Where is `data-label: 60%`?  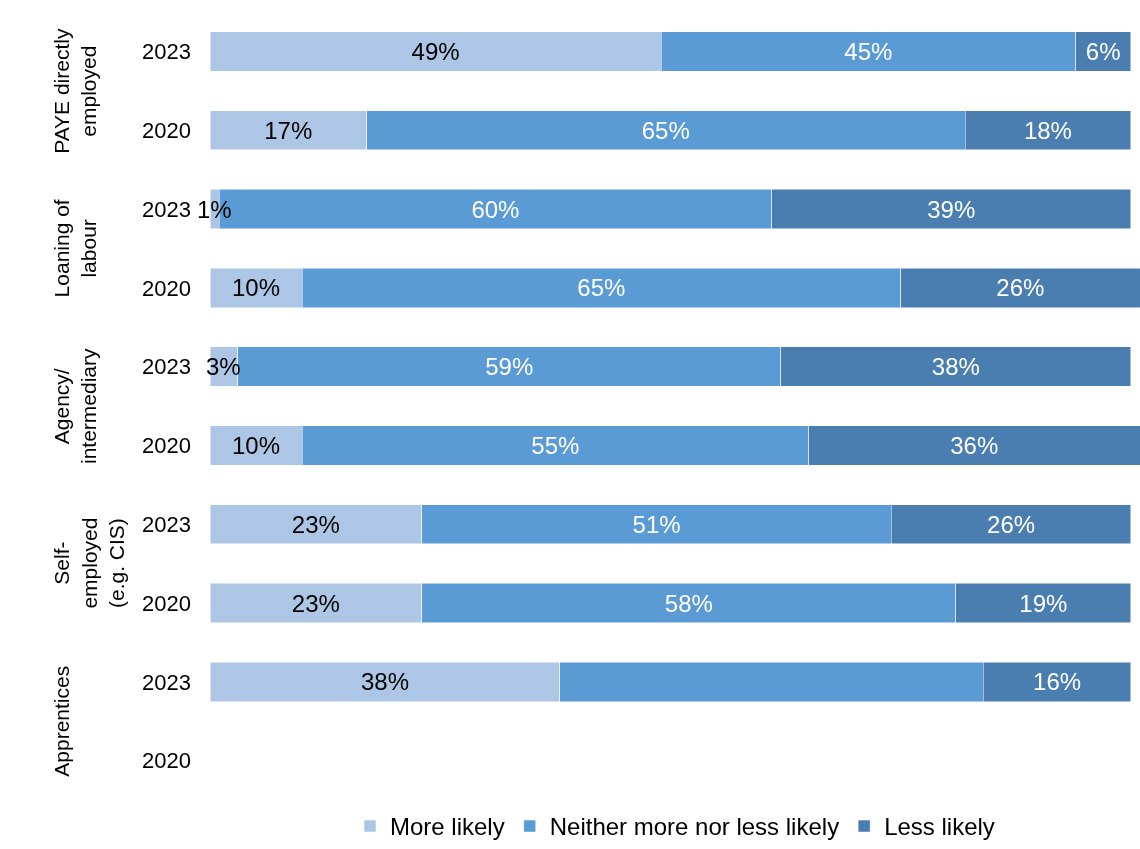 data-label: 60% is located at coordinates (495, 209).